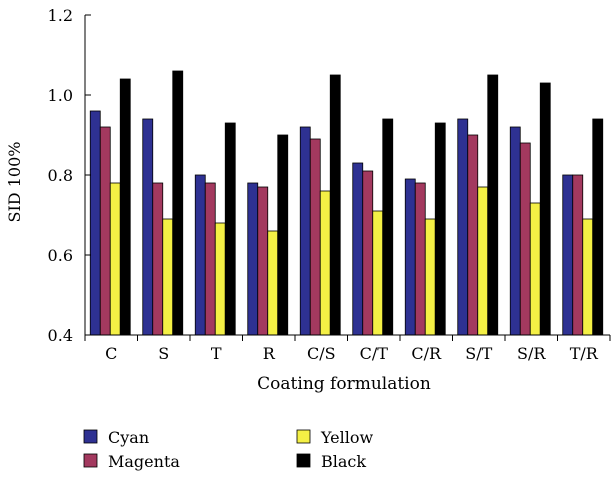  What do you see at coordinates (273, 283) in the screenshot?
I see `bar-yellow-r` at bounding box center [273, 283].